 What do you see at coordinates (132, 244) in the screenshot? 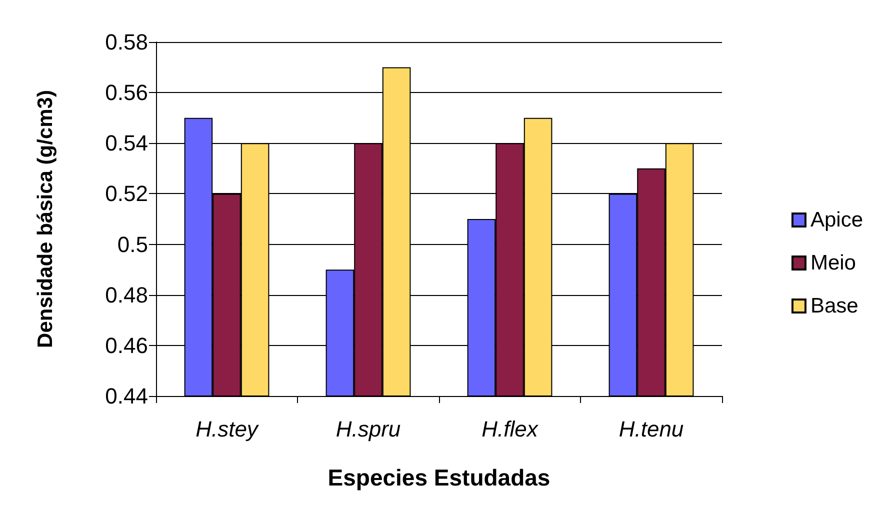
I see `y-tick-label: 0.5` at bounding box center [132, 244].